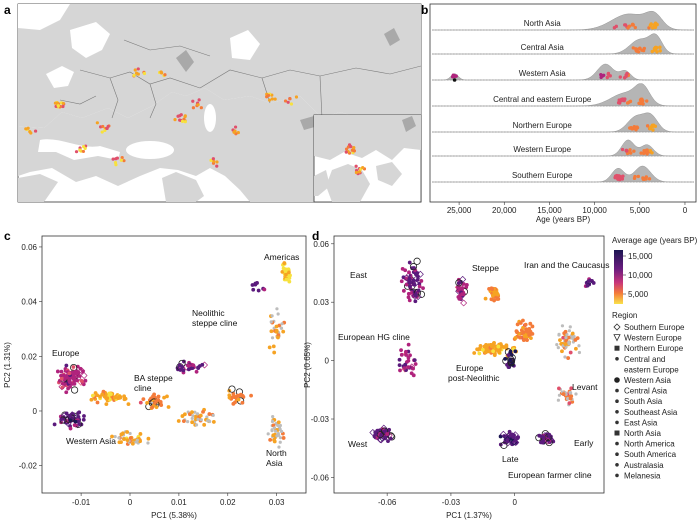  What do you see at coordinates (649, 444) in the screenshot?
I see `legend-label: North America` at bounding box center [649, 444].